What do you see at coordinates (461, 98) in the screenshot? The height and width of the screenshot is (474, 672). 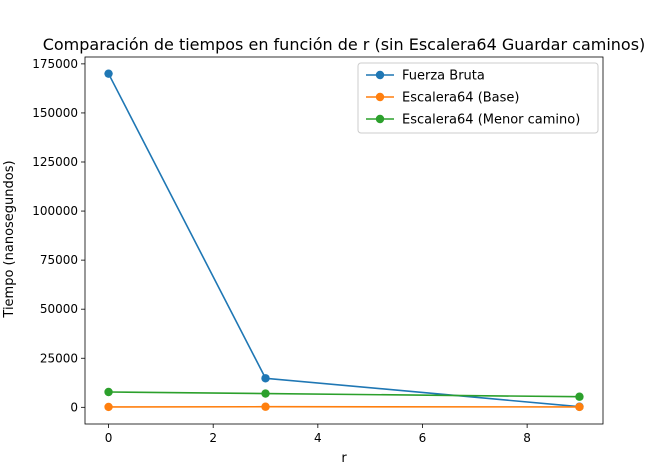 I see `legend-label: Escalera64 (Base)` at bounding box center [461, 98].